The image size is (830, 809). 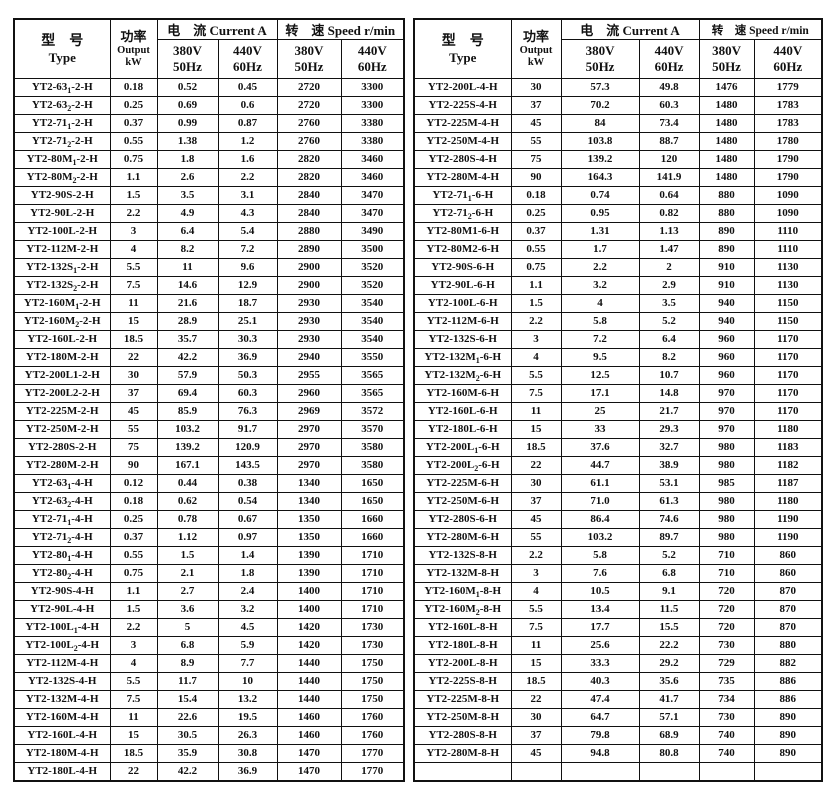 What do you see at coordinates (462, 357) in the screenshot?
I see `type-cell: YT2-132M1-6-H` at bounding box center [462, 357].